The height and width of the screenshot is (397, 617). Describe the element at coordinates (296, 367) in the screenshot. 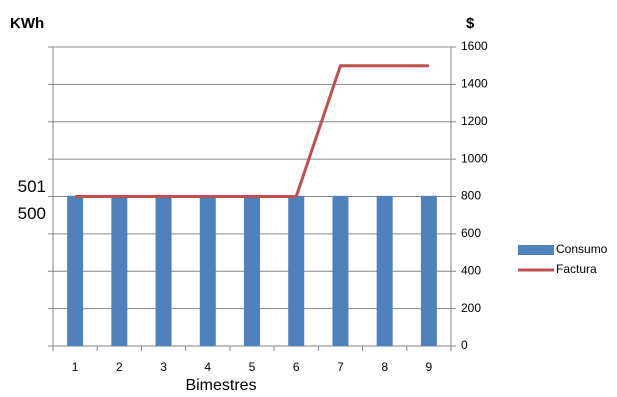

I see `x-tick-label: 6` at that location.